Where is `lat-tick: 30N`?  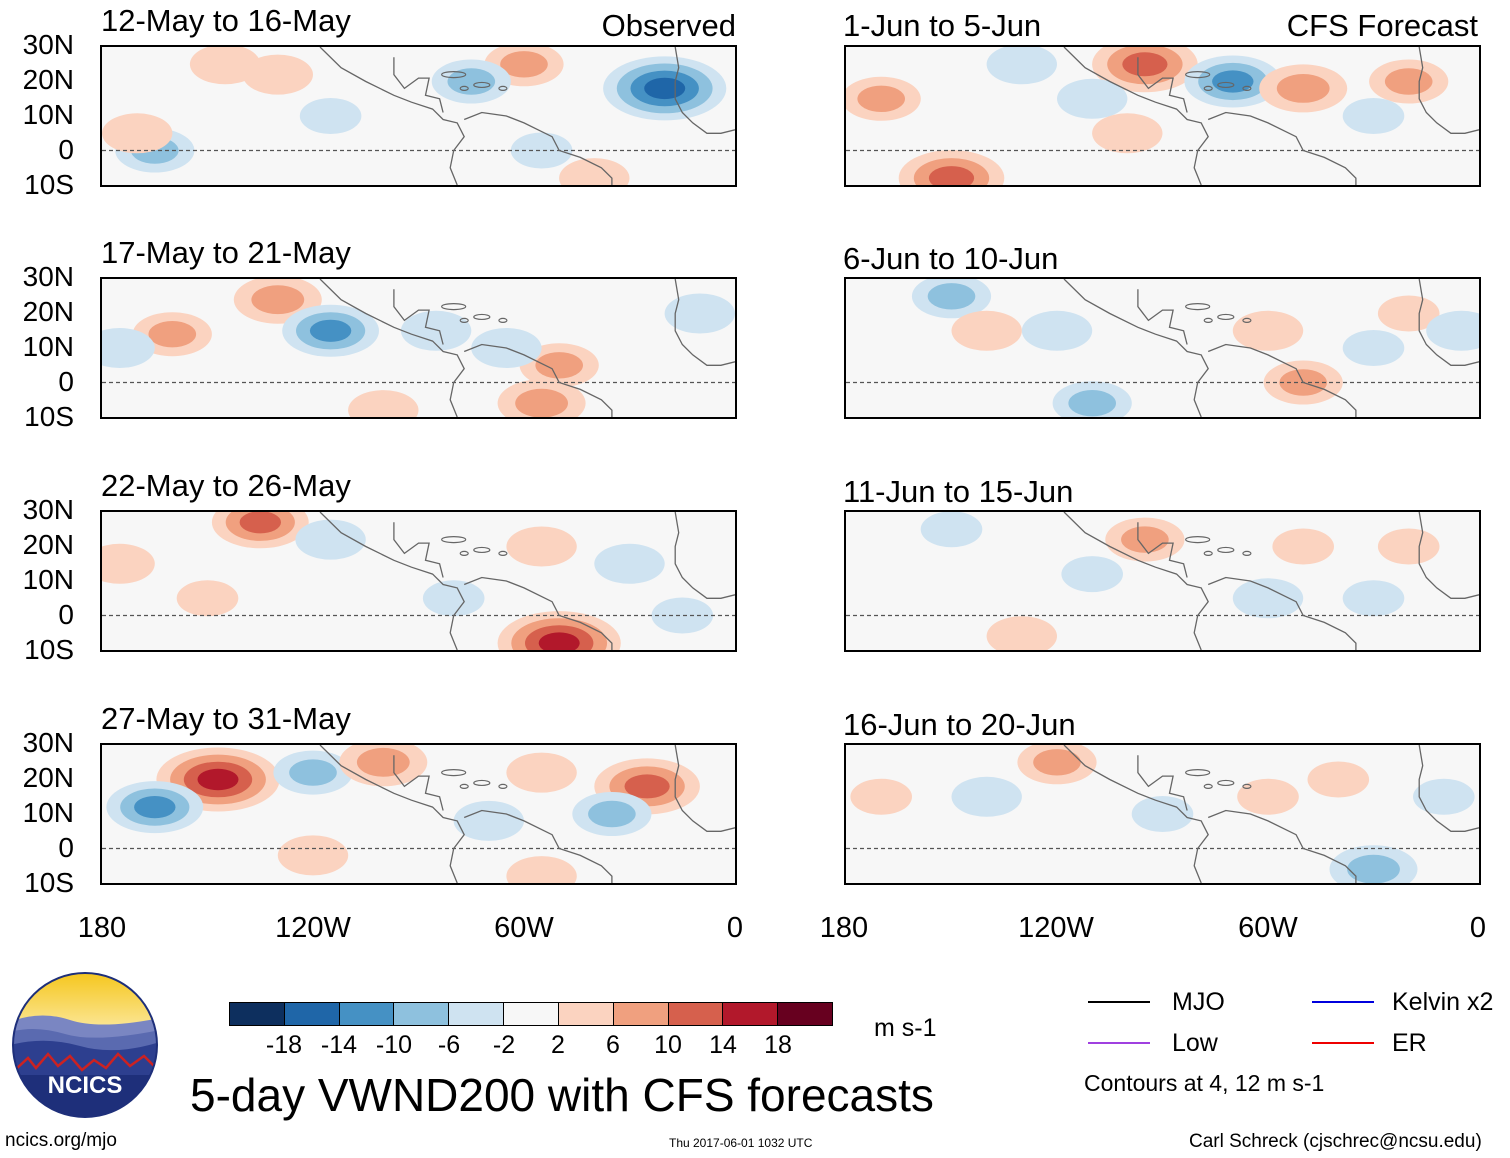 lat-tick: 30N is located at coordinates (48, 44).